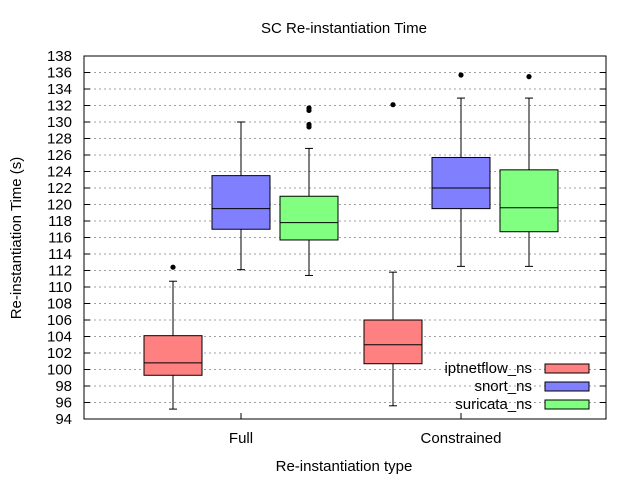 The image size is (640, 480). I want to click on box-snort_ns-full, so click(241, 196).